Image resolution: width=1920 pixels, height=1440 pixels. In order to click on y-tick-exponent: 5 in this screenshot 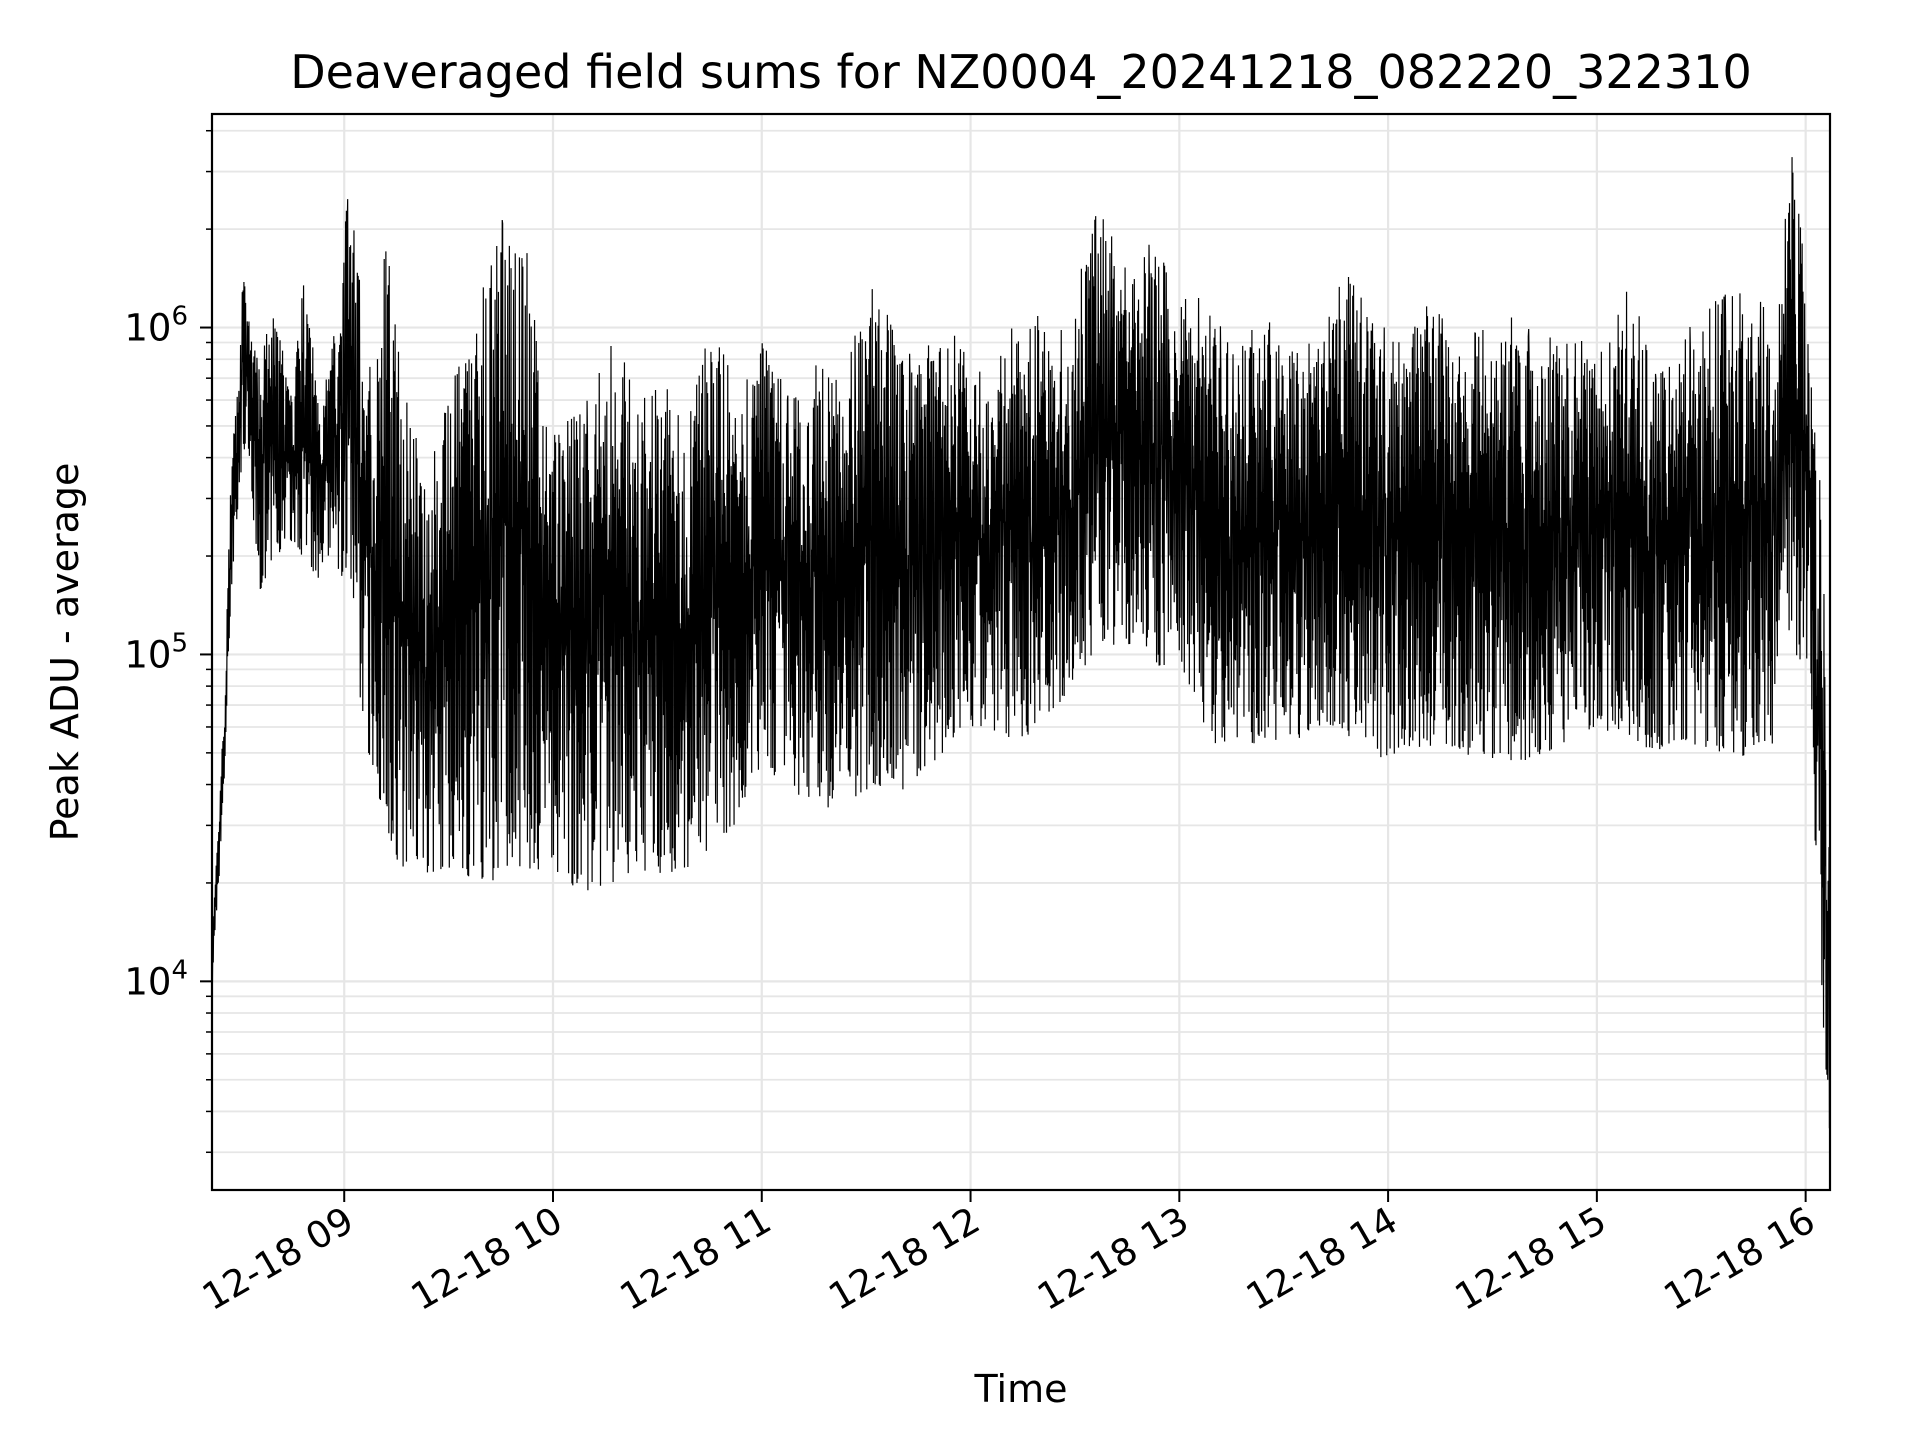, I will do `click(179, 643)`.